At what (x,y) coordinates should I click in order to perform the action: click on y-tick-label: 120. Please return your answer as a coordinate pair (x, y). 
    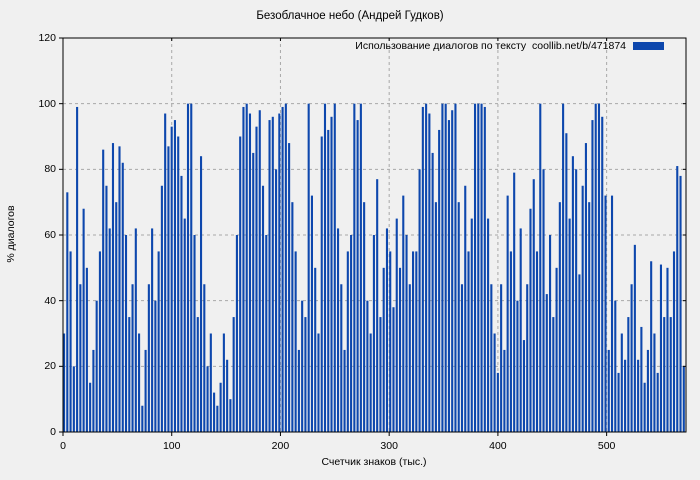
    Looking at the image, I should click on (47, 38).